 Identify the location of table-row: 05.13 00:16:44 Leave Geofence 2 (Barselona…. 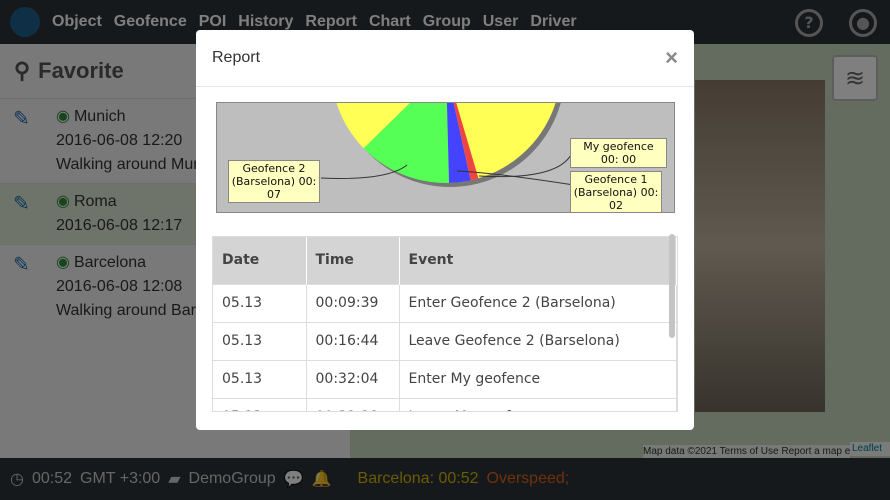
(445, 340).